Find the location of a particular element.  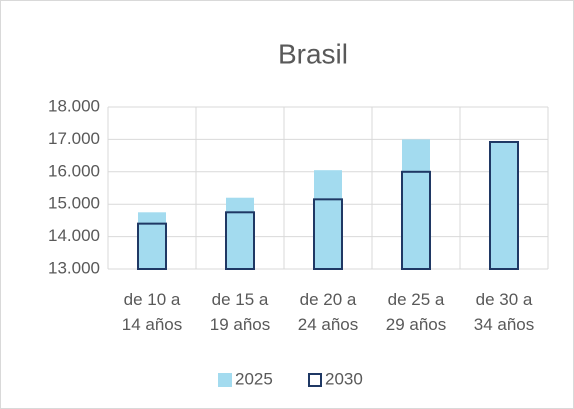

x-tick-label: de 10 a 14 años is located at coordinates (152, 312).